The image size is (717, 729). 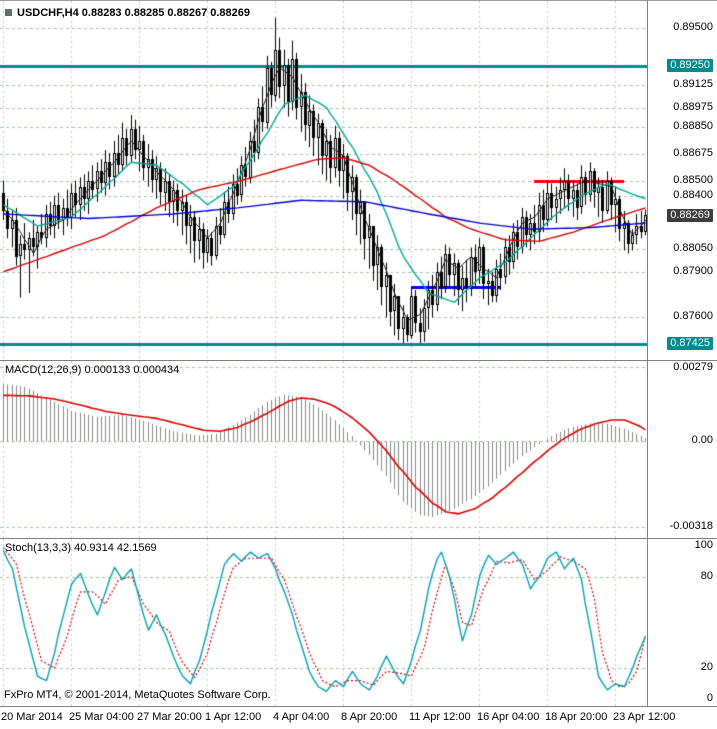 I want to click on price-axis-tick-label: 0.89500, so click(x=693, y=27).